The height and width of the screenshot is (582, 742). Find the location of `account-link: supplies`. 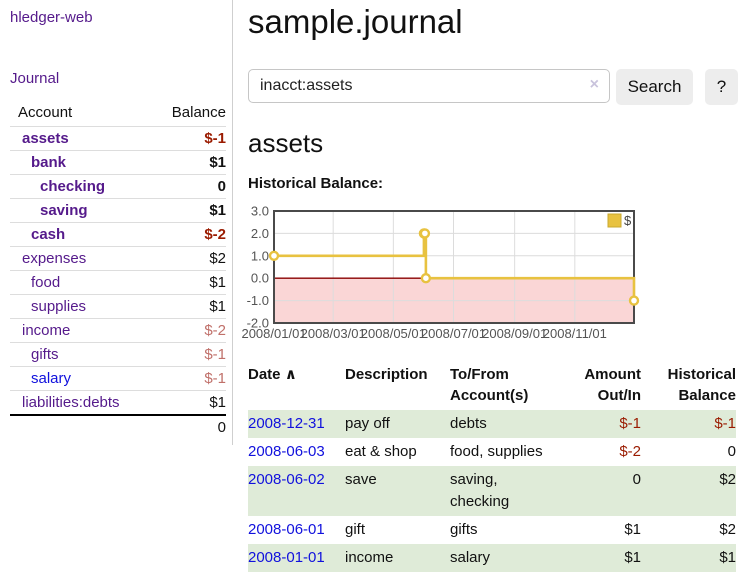

account-link: supplies is located at coordinates (59, 306).